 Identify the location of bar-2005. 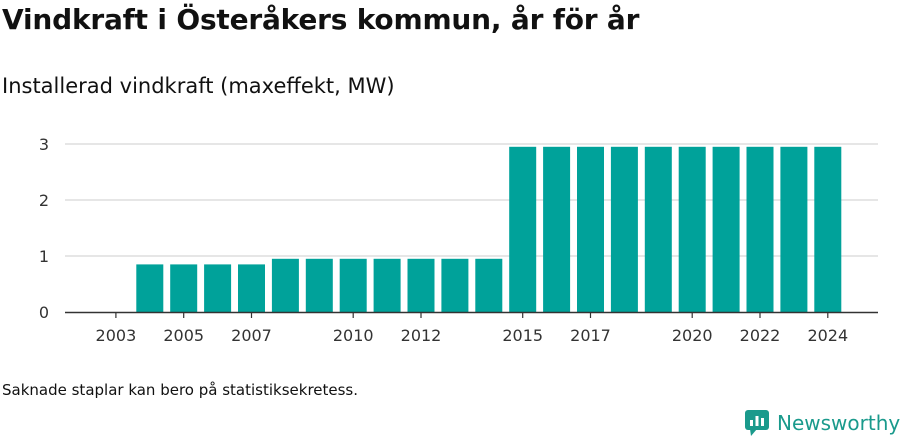
(184, 288).